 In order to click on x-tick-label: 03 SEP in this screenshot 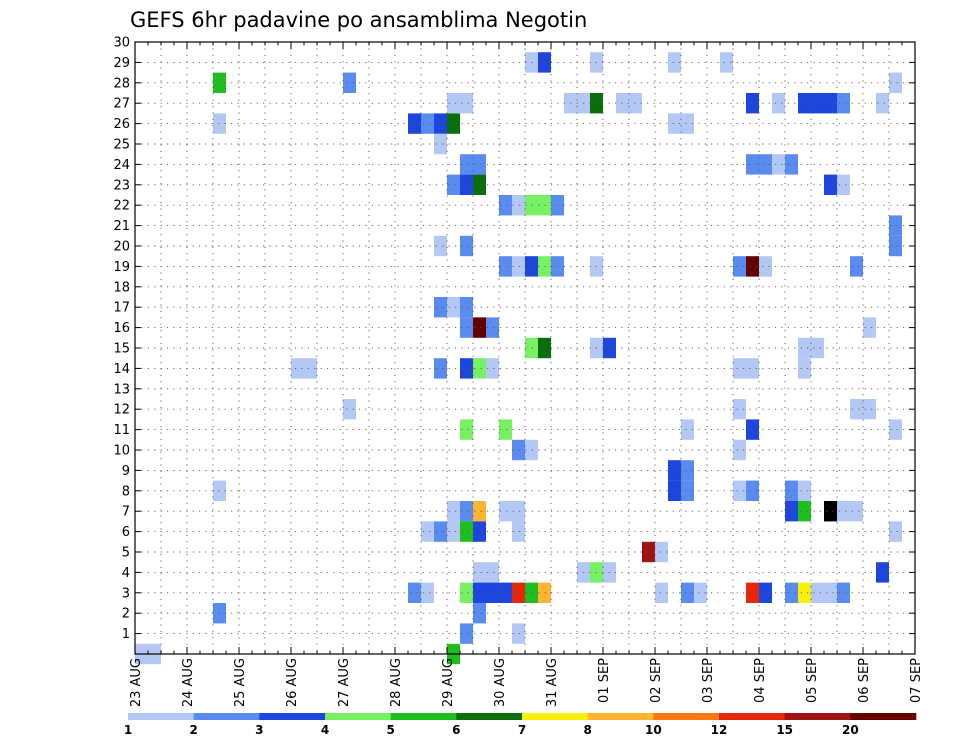, I will do `click(708, 680)`.